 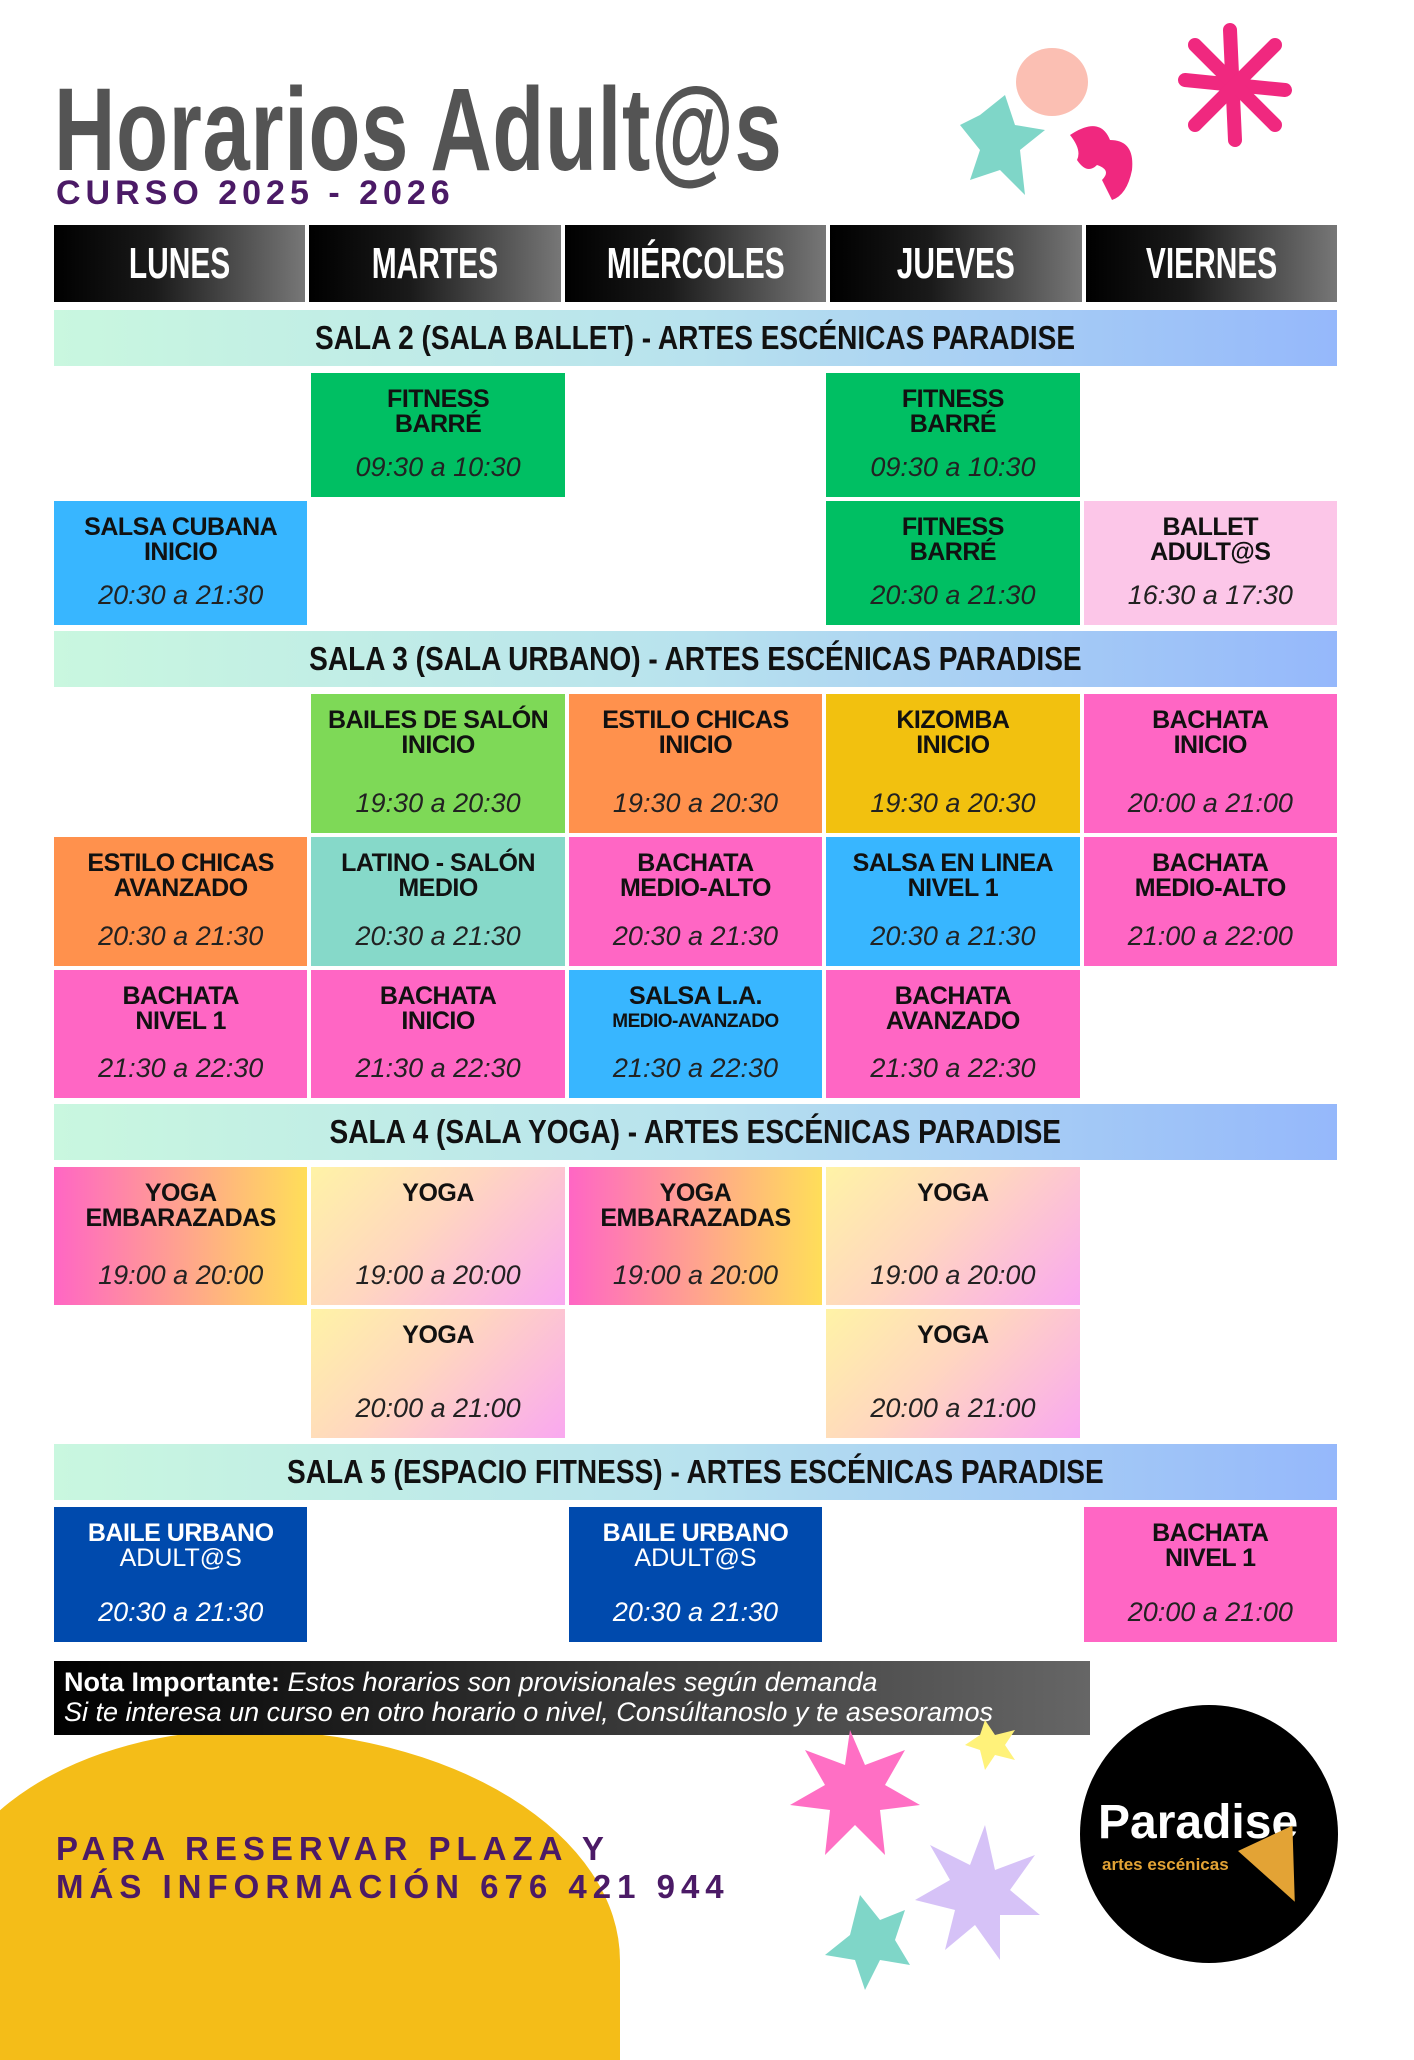 What do you see at coordinates (438, 888) in the screenshot?
I see `class-level: MEDIO` at bounding box center [438, 888].